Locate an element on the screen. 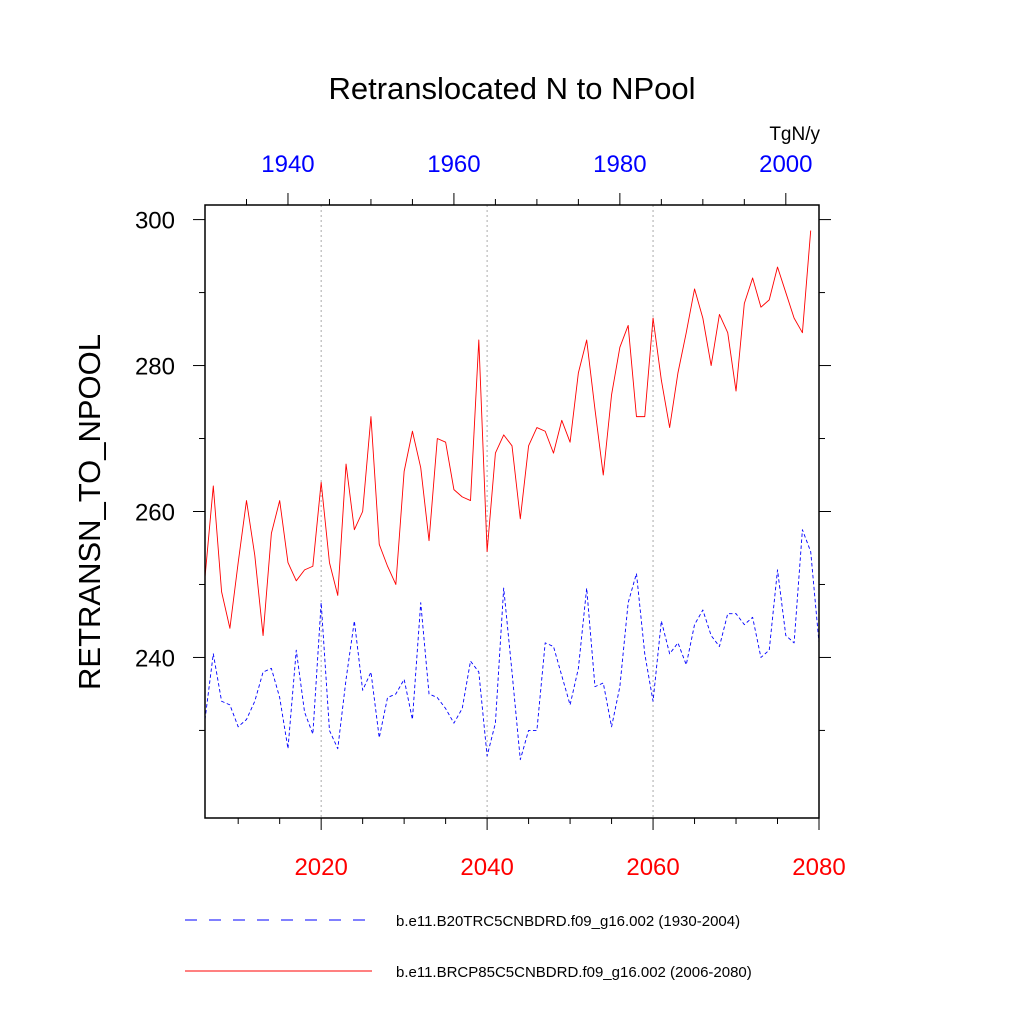 The height and width of the screenshot is (1024, 1024). x-bottom-tick-label-2080: 2080 is located at coordinates (818, 867).